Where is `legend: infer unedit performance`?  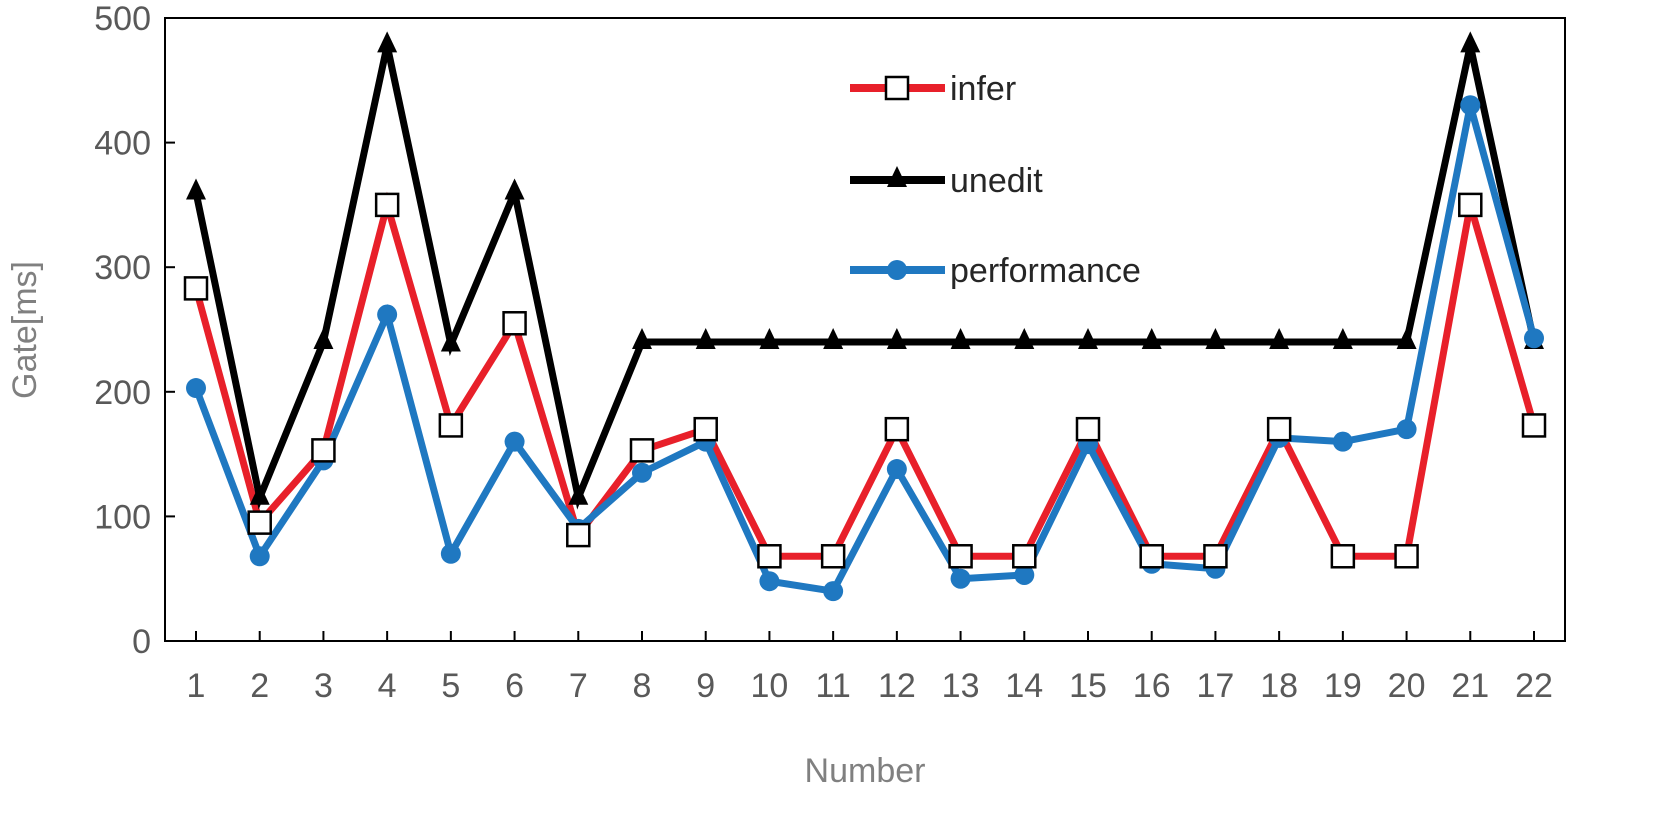 legend: infer unedit performance is located at coordinates (995, 180).